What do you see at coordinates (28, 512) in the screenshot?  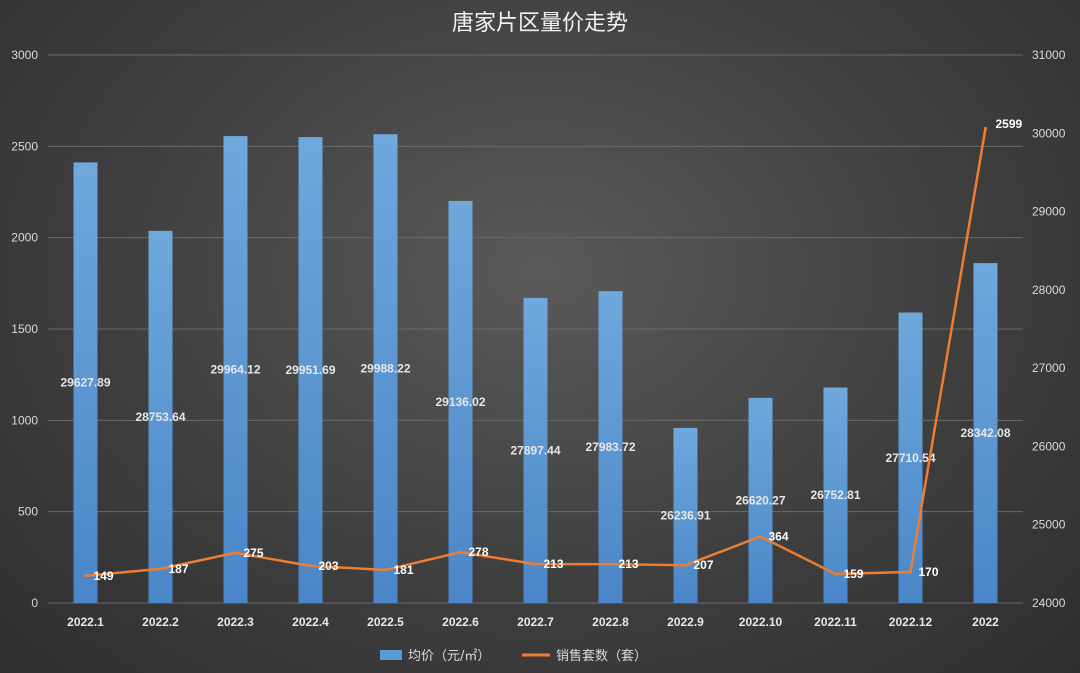 I see `left-tick-label: 500` at bounding box center [28, 512].